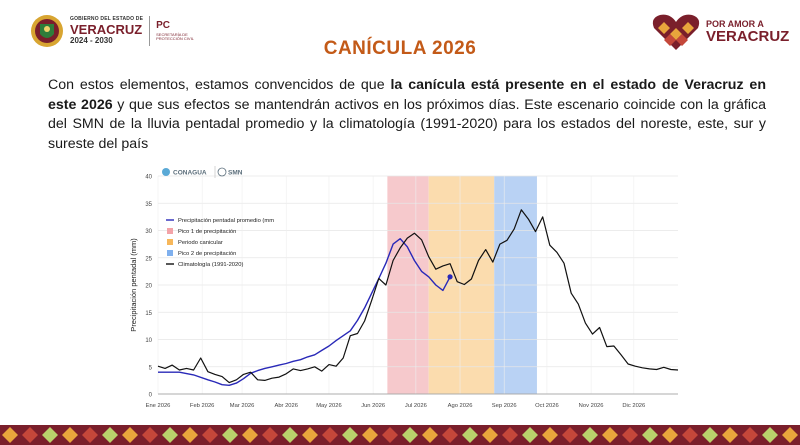 The height and width of the screenshot is (445, 800). I want to click on y-tick-label: 5, so click(151, 368).